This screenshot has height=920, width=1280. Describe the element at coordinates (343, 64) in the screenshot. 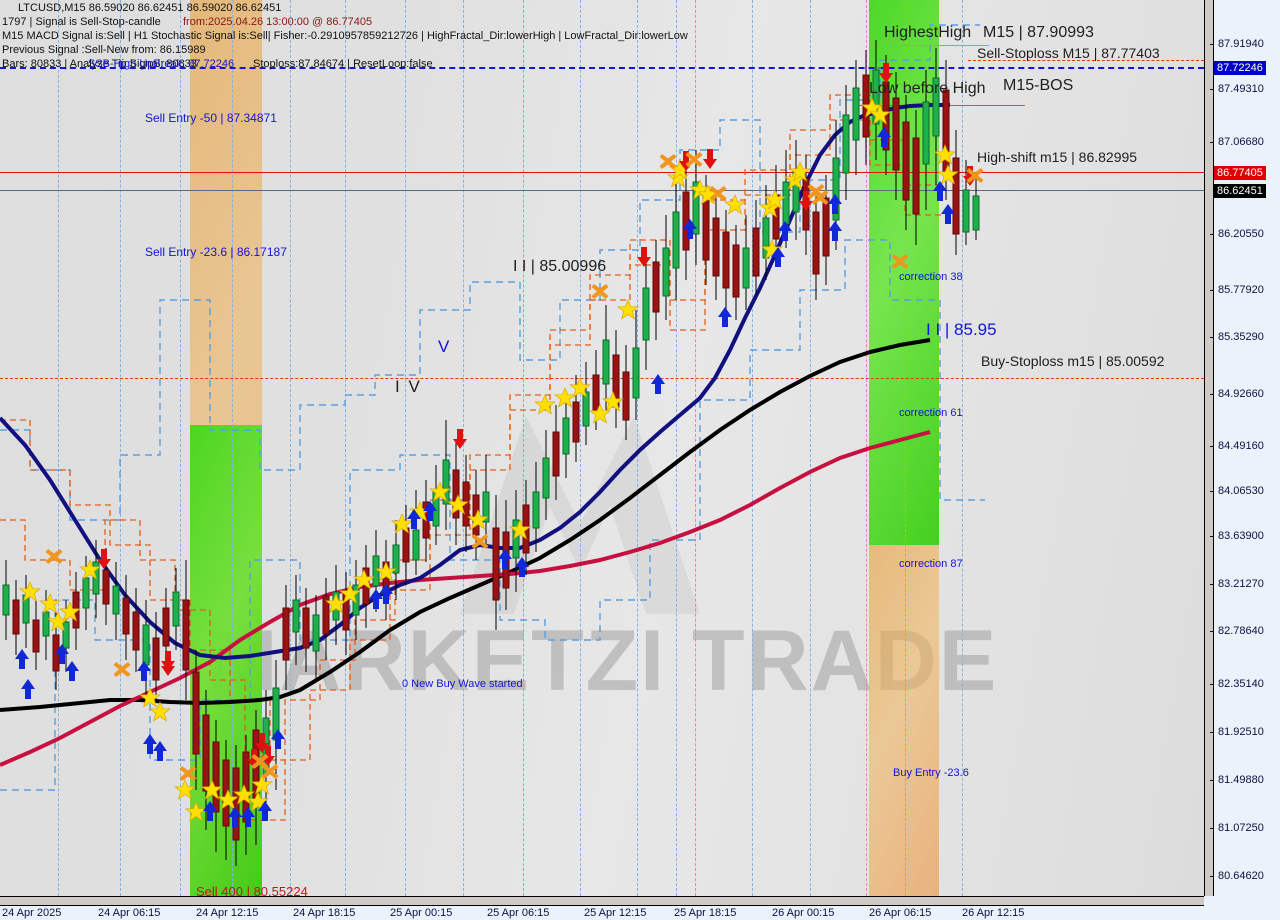

I see `header-stoploss-tail: Stoploss:87.84674 | ResetLoop:false` at that location.